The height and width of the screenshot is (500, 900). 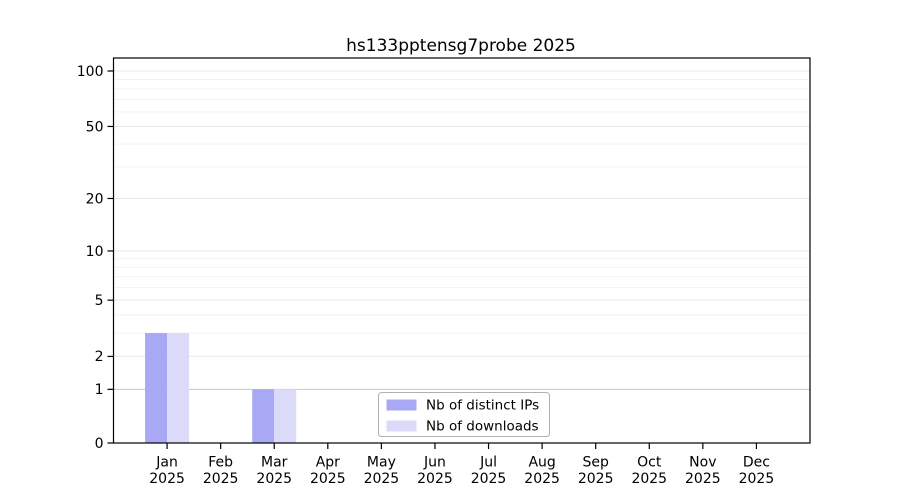 What do you see at coordinates (649, 463) in the screenshot?
I see `x-tick-label-month: Oct` at bounding box center [649, 463].